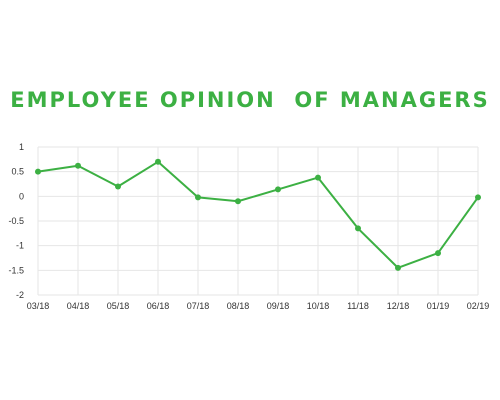  Describe the element at coordinates (16, 270) in the screenshot. I see `y-tick-label: -1.5` at that location.